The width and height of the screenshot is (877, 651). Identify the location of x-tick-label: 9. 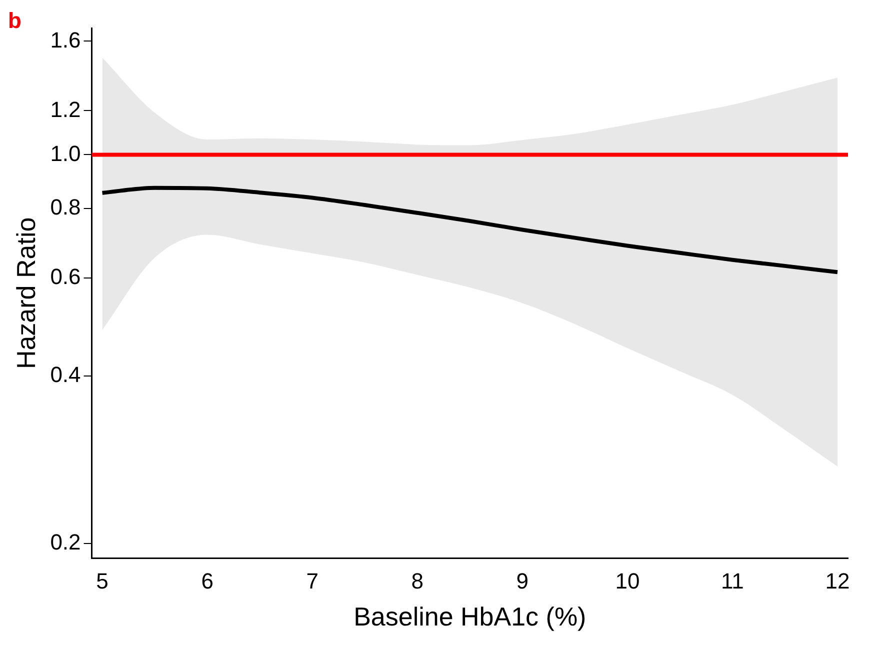
(522, 581).